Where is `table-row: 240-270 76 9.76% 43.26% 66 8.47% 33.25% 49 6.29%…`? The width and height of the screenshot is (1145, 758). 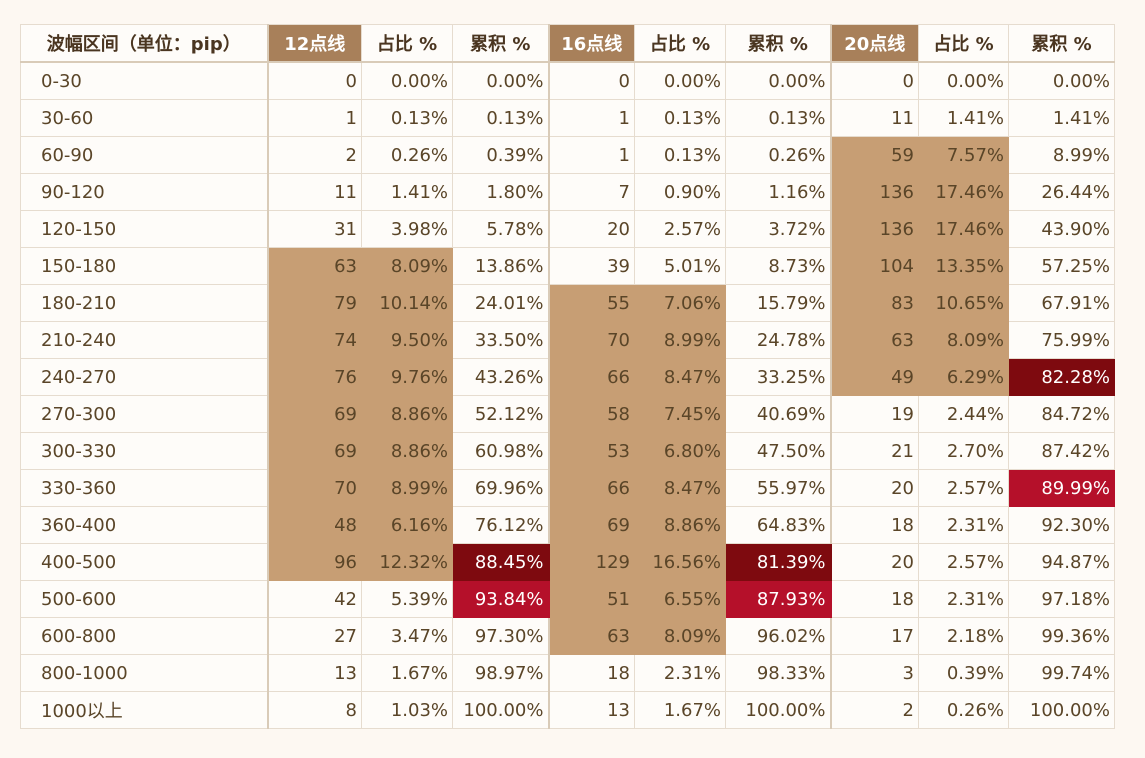 table-row: 240-270 76 9.76% 43.26% 66 8.47% 33.25% 49 6.29%… is located at coordinates (567, 377).